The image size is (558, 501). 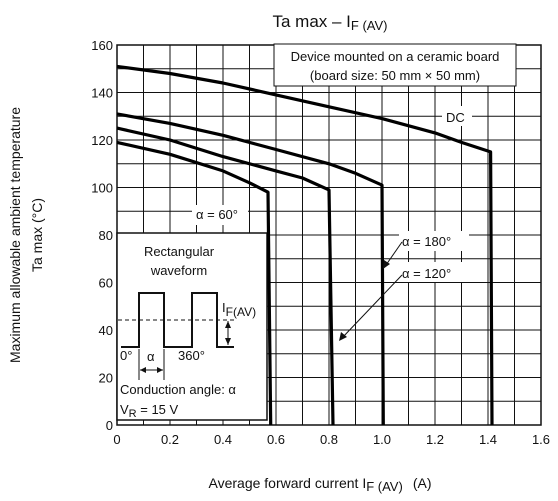 What do you see at coordinates (320, 484) in the screenshot?
I see `x-axis-label: Average forward current IF (AV) (A)` at bounding box center [320, 484].